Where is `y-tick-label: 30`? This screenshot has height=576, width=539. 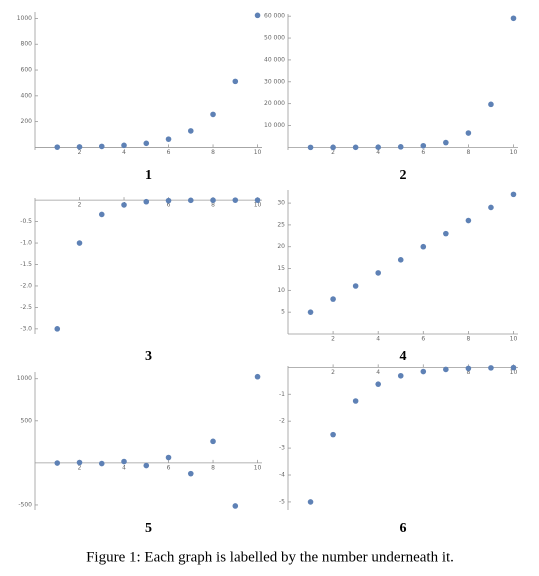 y-tick-label: 30 is located at coordinates (281, 203).